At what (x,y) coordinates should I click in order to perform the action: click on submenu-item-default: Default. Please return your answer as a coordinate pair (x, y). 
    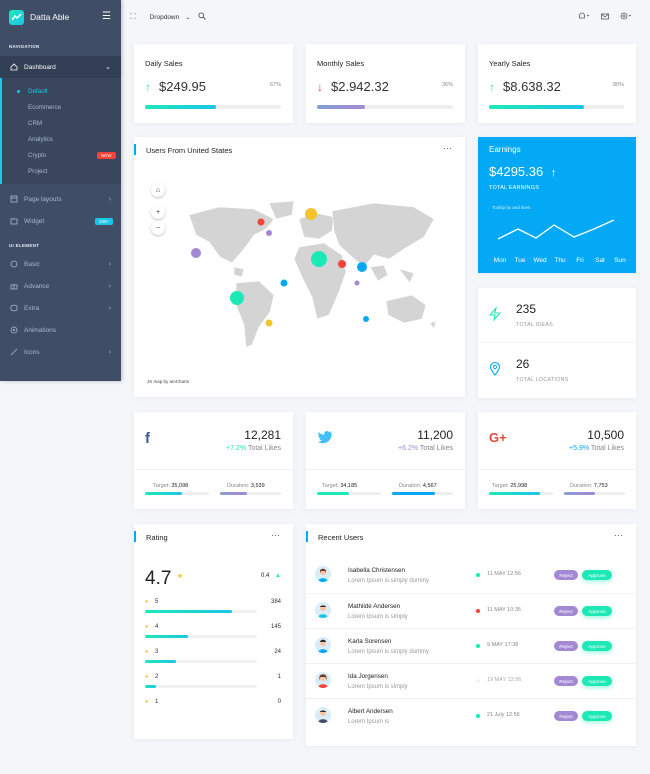
    Looking at the image, I should click on (61, 91).